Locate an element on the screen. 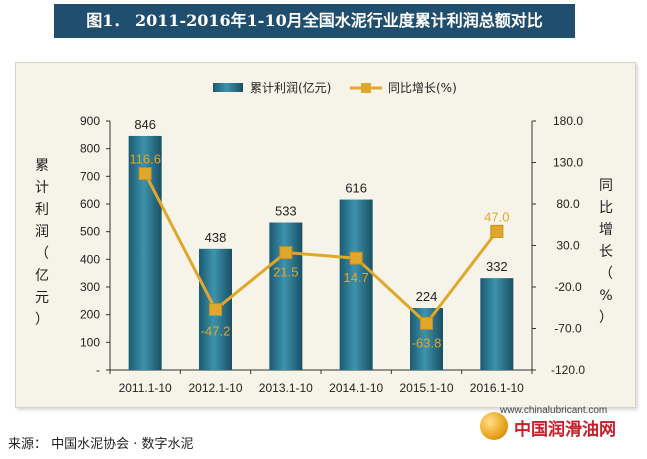  y-axis-title-char: 亿 is located at coordinates (42, 276).